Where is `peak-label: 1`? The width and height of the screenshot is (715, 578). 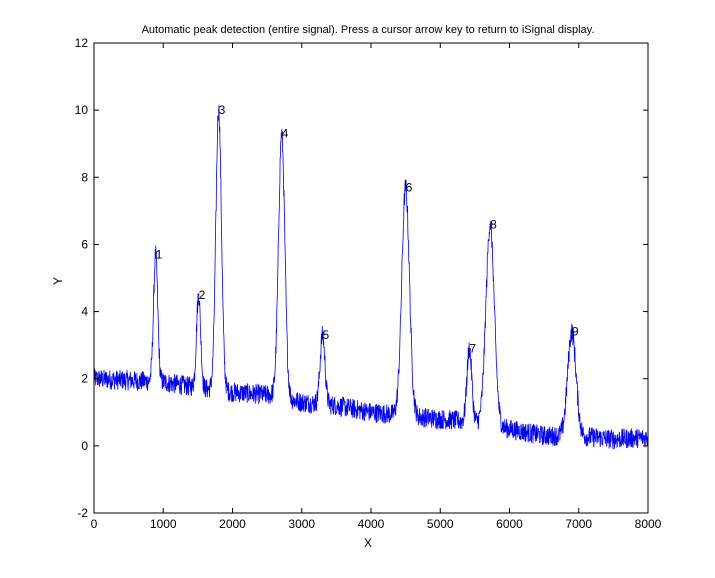 peak-label: 1 is located at coordinates (159, 255).